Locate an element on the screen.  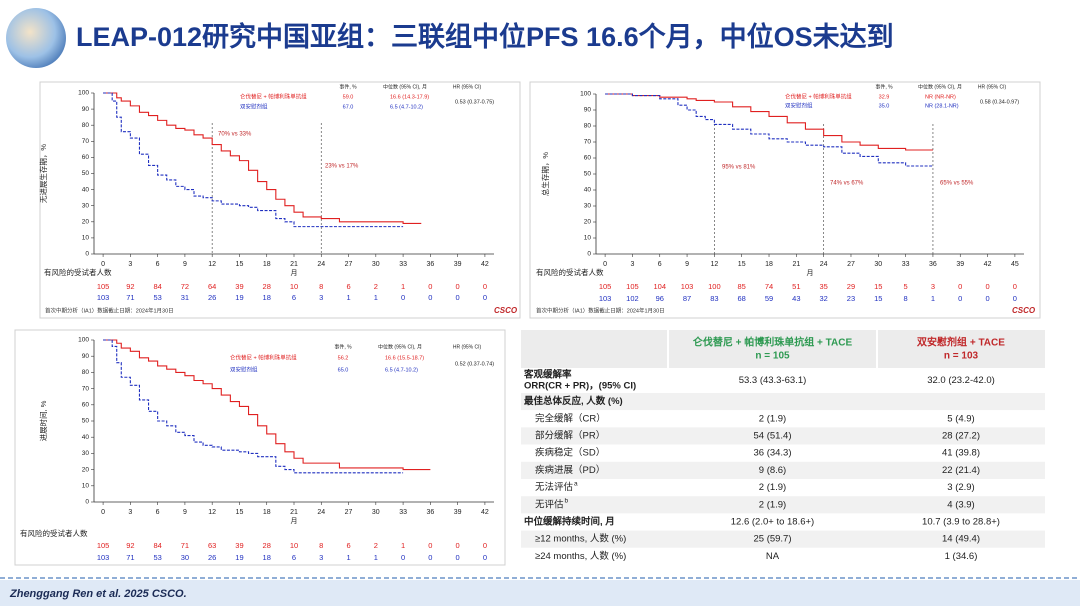
at-risk-count: 59 is located at coordinates (769, 298).